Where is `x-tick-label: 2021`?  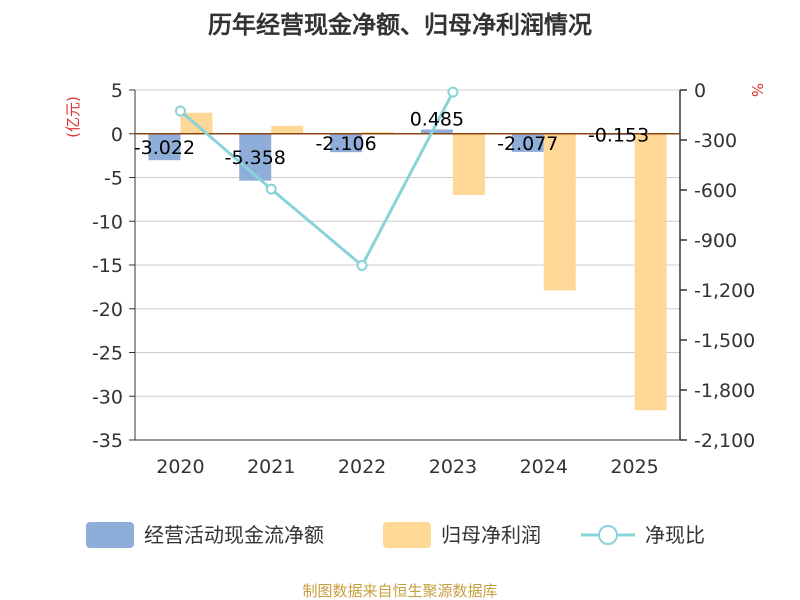
x-tick-label: 2021 is located at coordinates (271, 467).